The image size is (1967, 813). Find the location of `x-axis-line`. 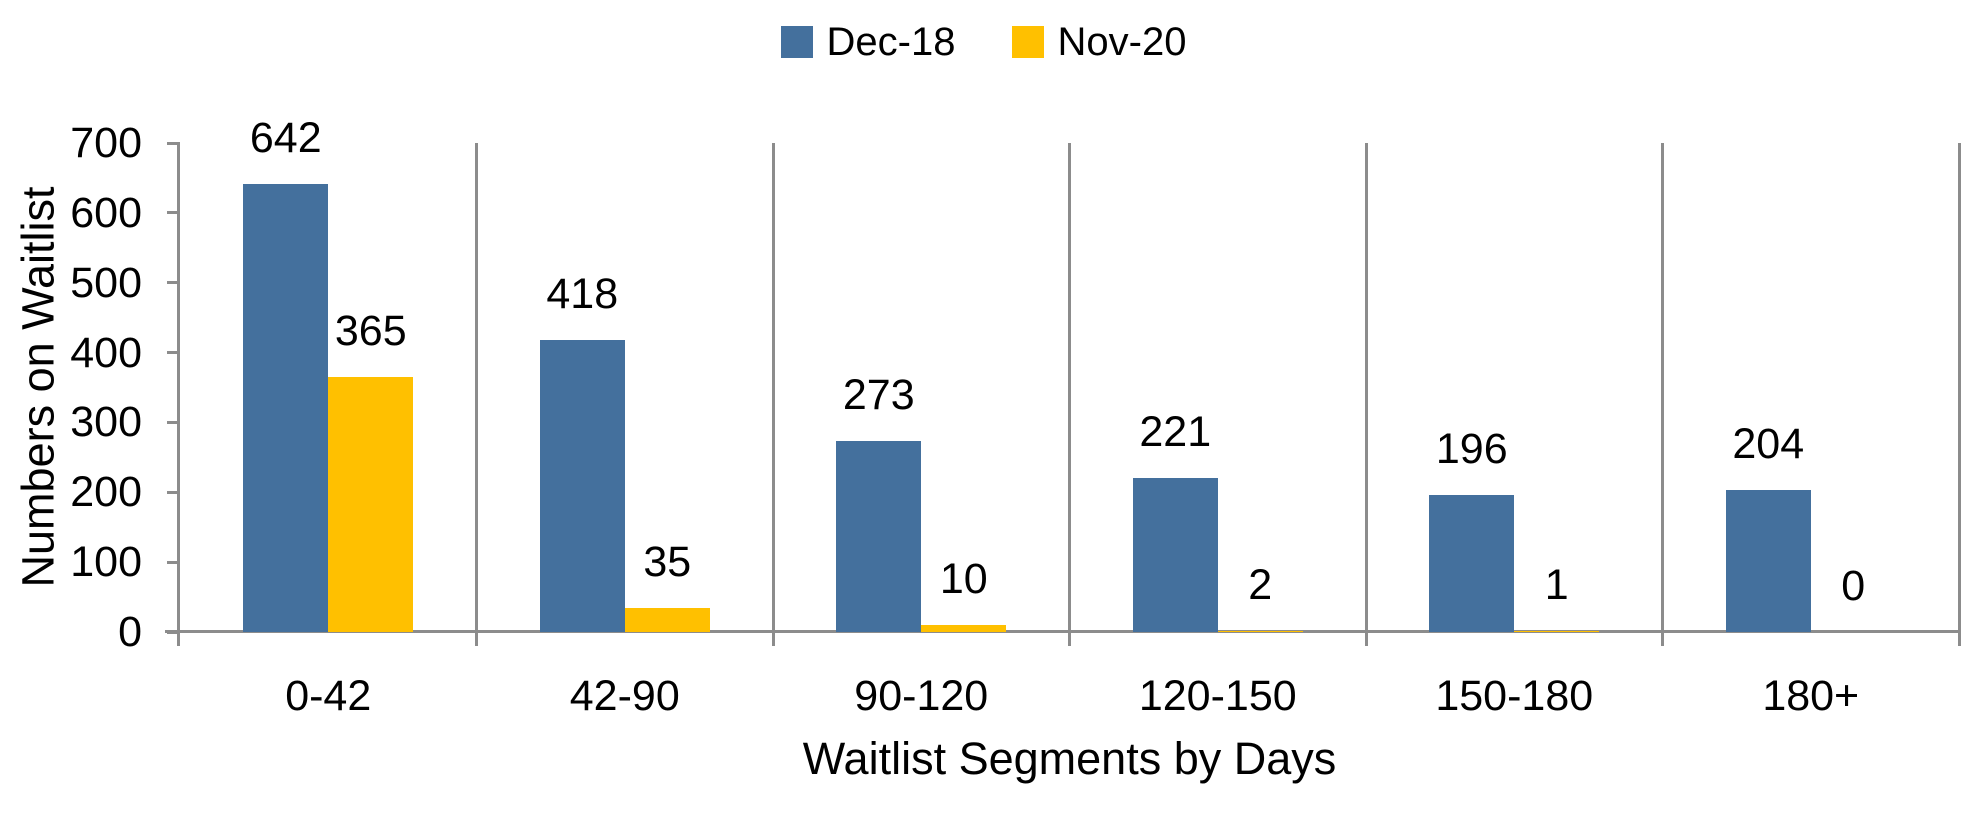

x-axis-line is located at coordinates (1062, 631).